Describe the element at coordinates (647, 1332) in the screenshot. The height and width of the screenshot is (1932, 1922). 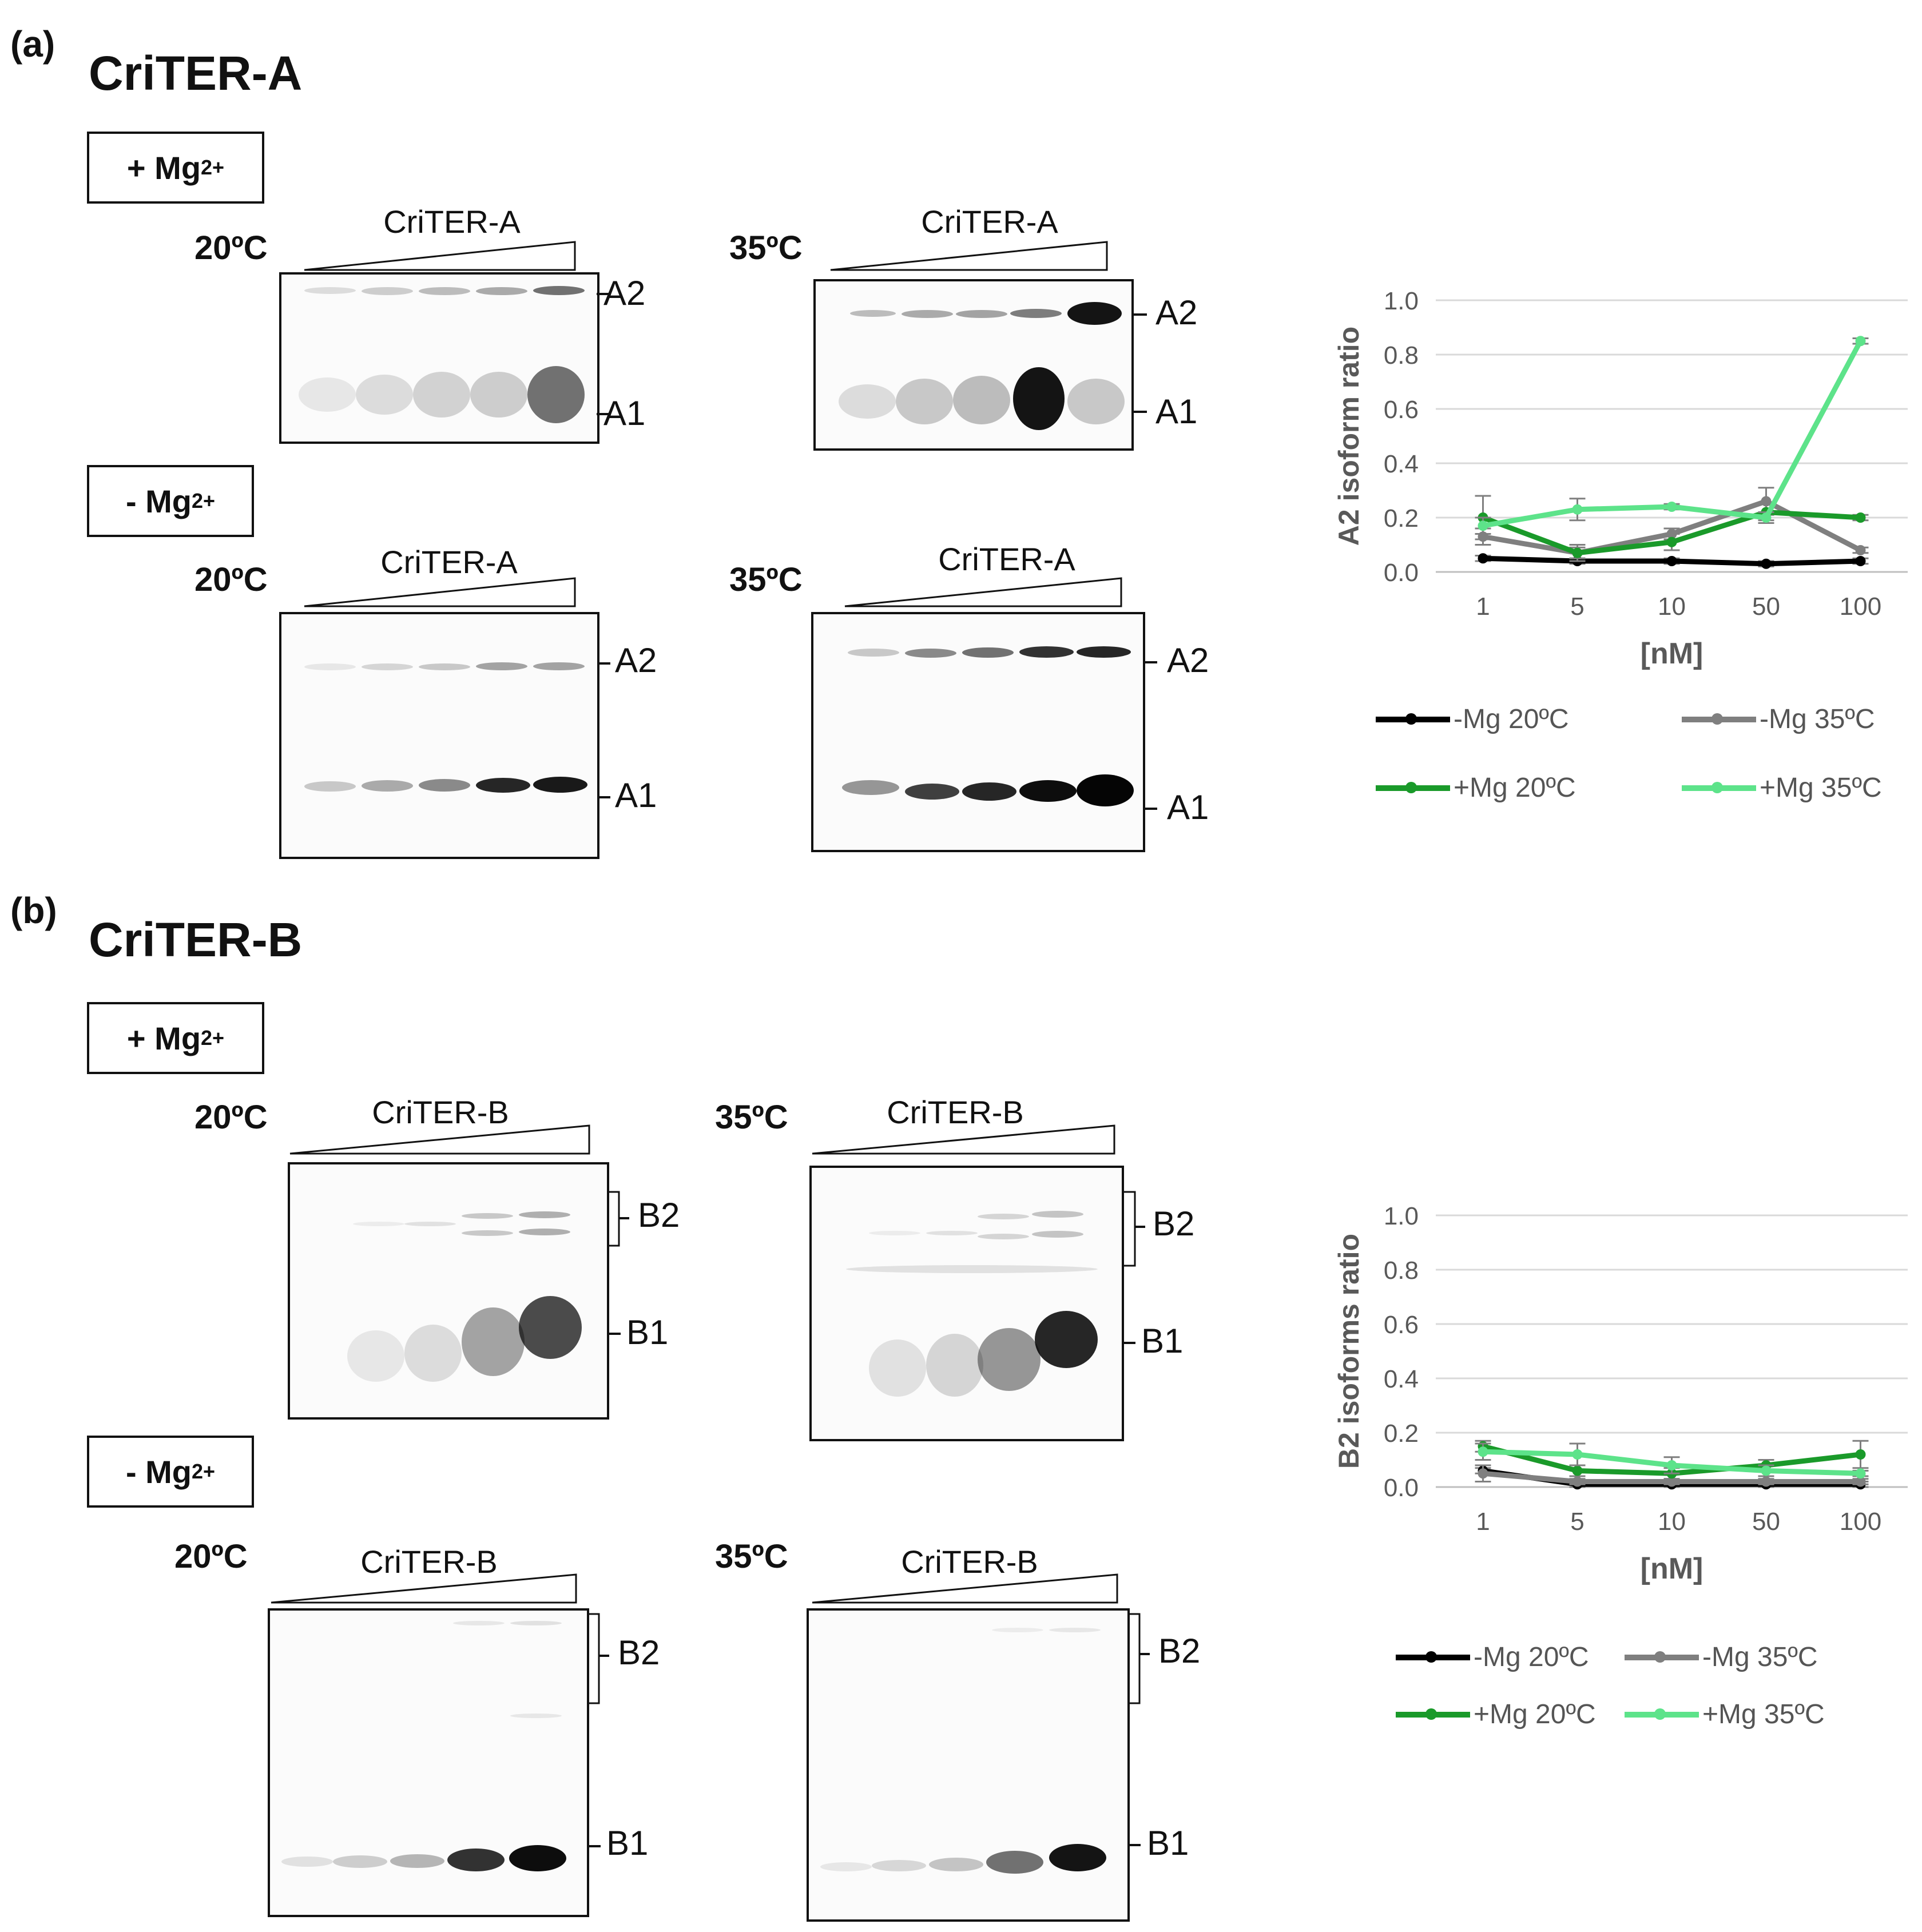
I see `gel-b1-lower-label: B1` at that location.